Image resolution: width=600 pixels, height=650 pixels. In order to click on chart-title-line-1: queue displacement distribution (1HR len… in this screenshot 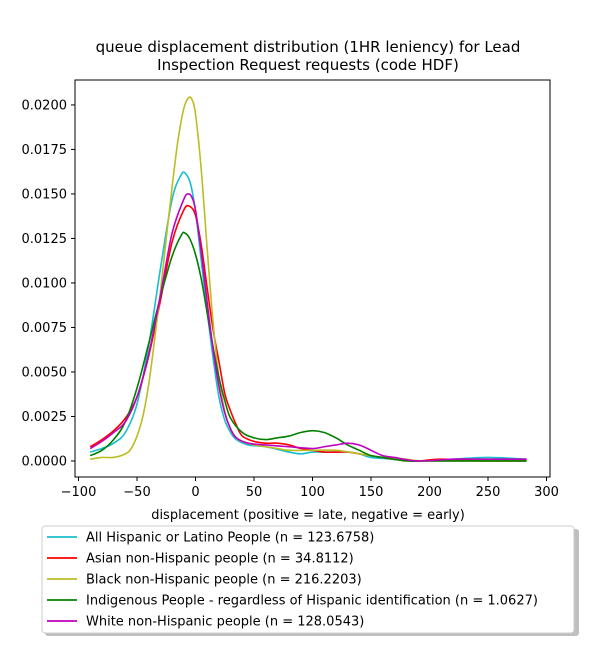, I will do `click(308, 47)`.